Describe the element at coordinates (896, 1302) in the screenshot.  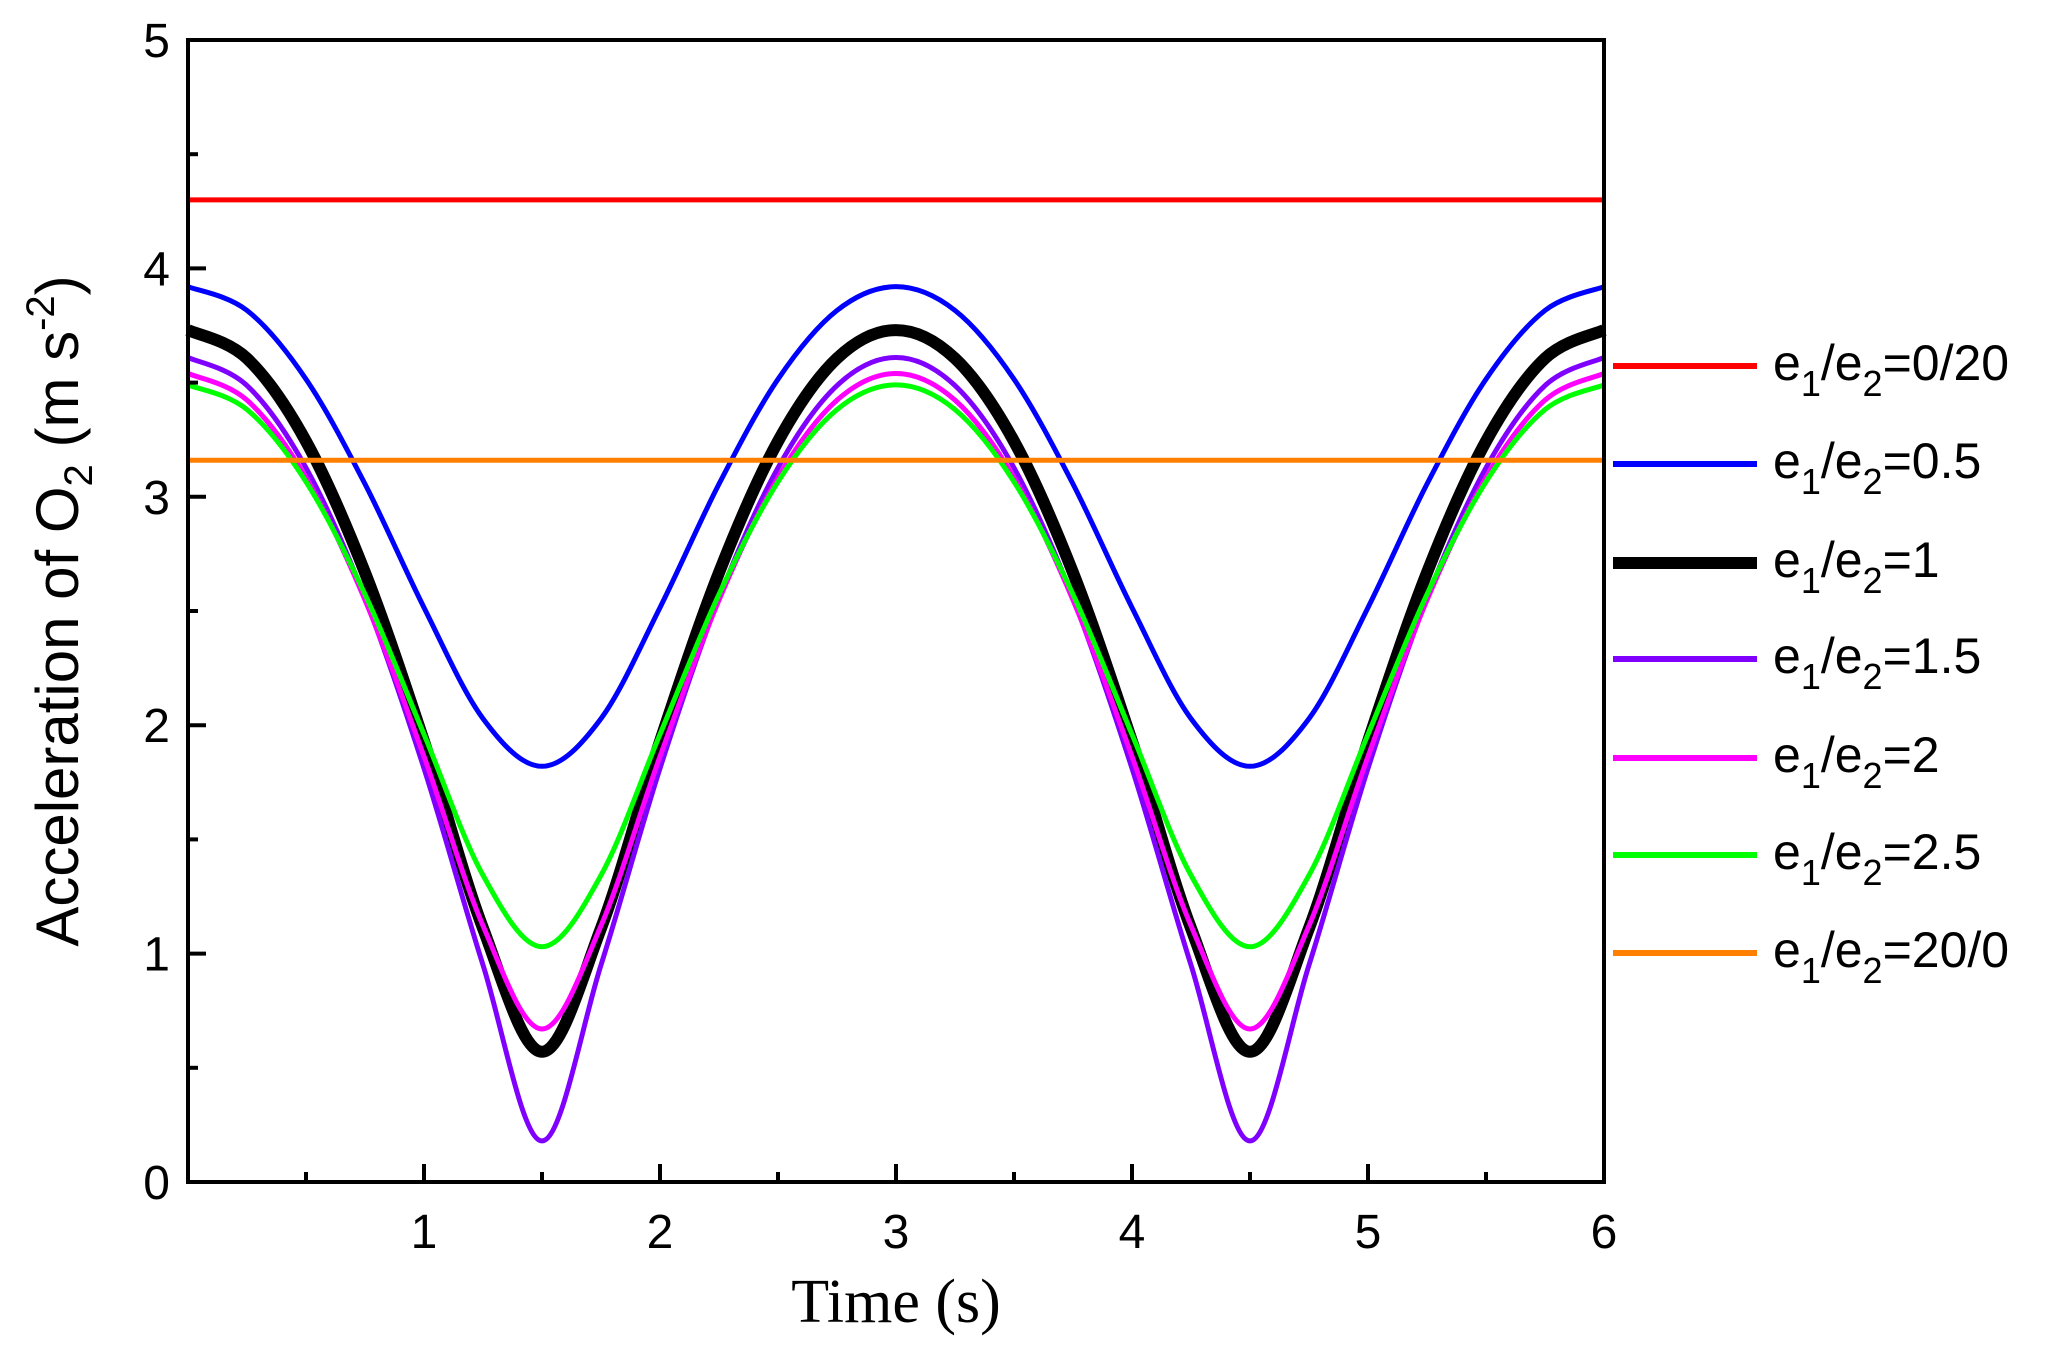
I see `x-axis-label: Time (s)` at that location.